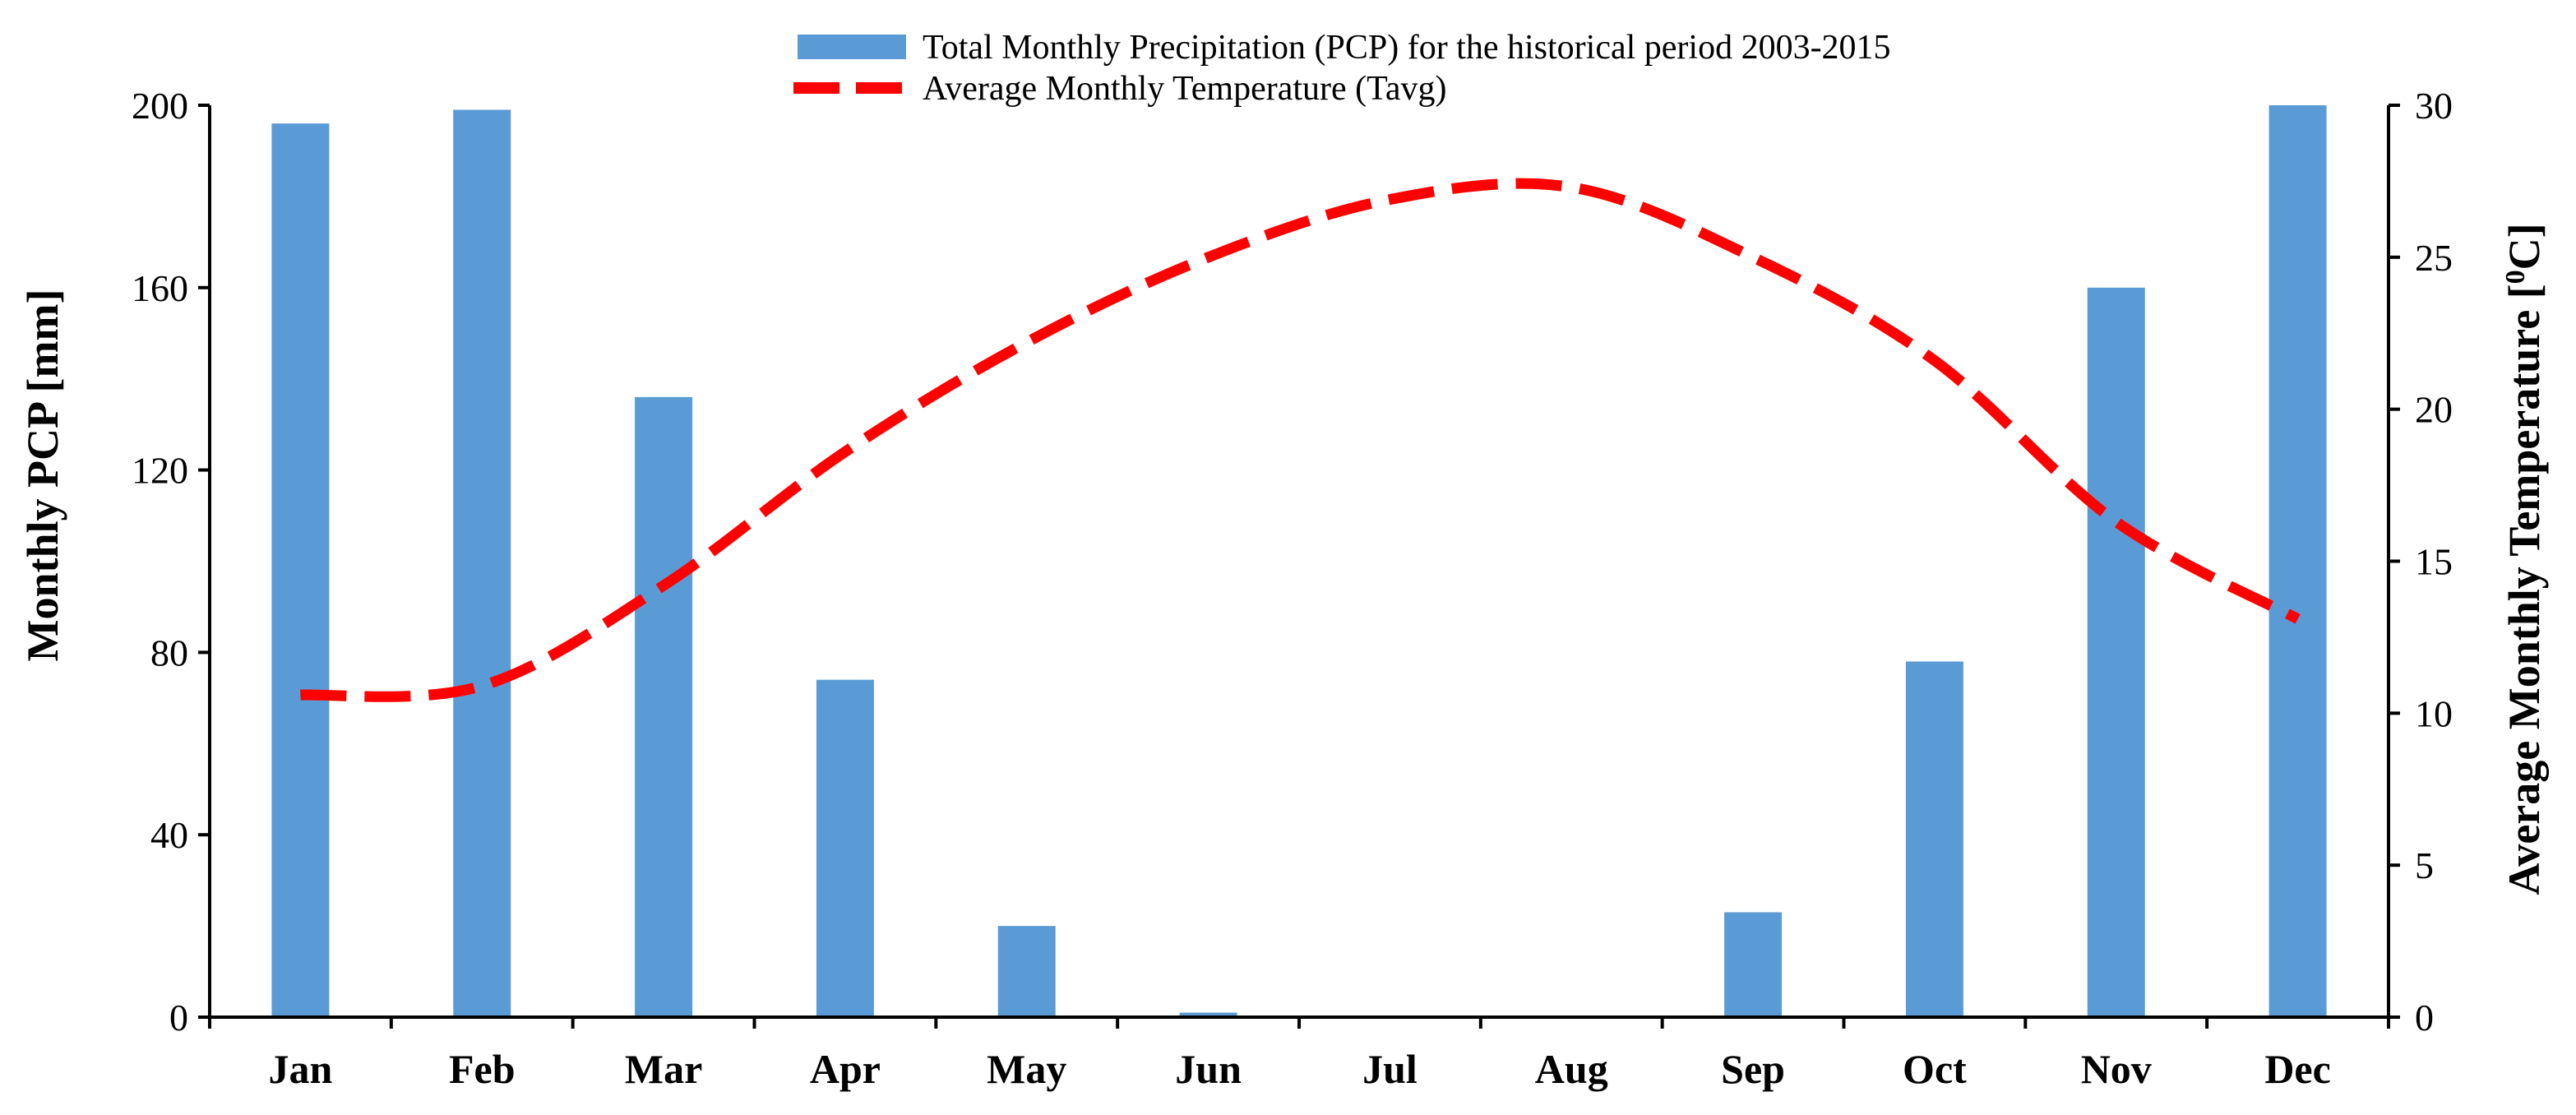 This screenshot has width=2576, height=1115. I want to click on left-tick-label: 120, so click(160, 471).